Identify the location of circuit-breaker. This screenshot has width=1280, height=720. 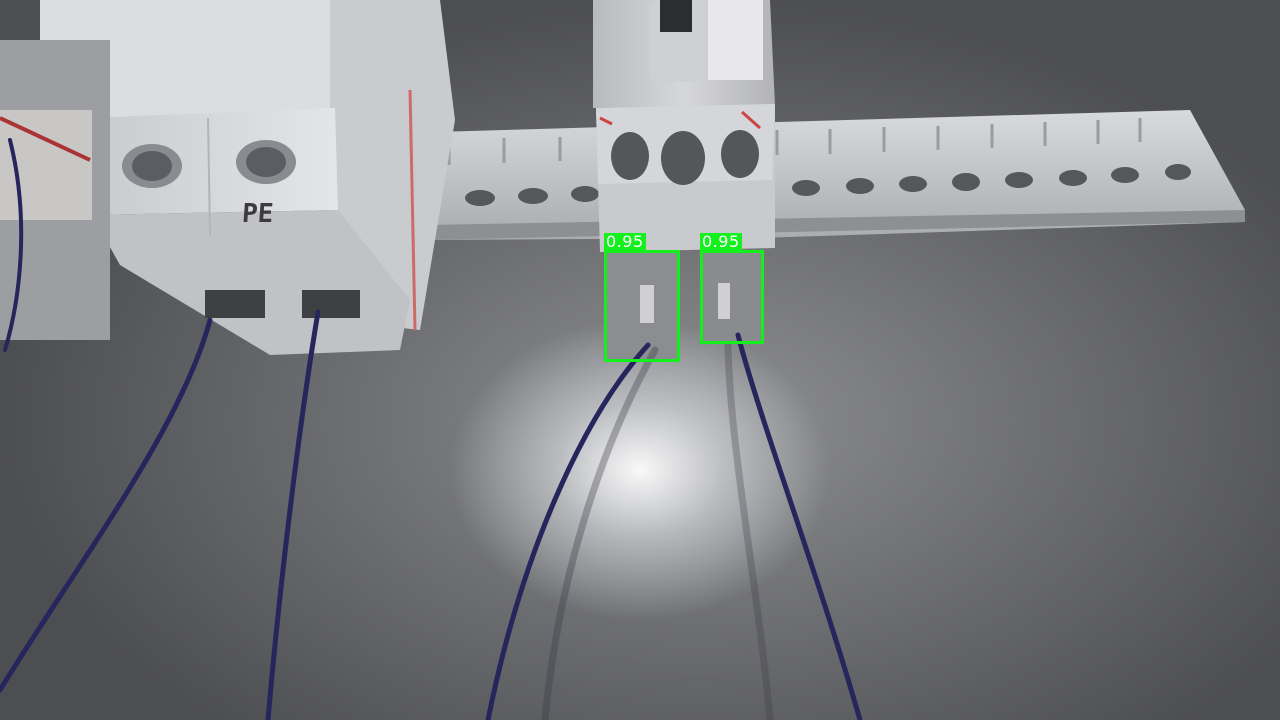
(684, 180).